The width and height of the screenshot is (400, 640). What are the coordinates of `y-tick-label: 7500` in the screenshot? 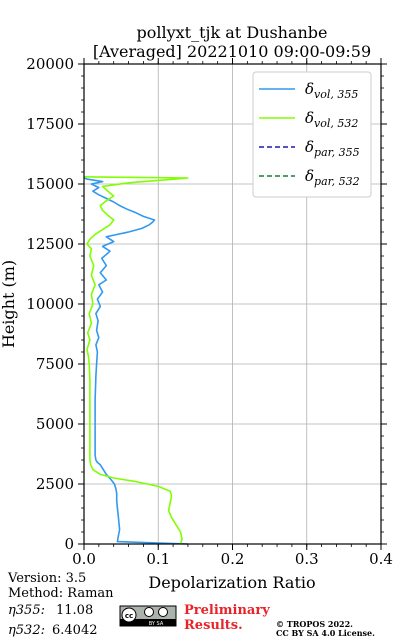 It's located at (55, 364).